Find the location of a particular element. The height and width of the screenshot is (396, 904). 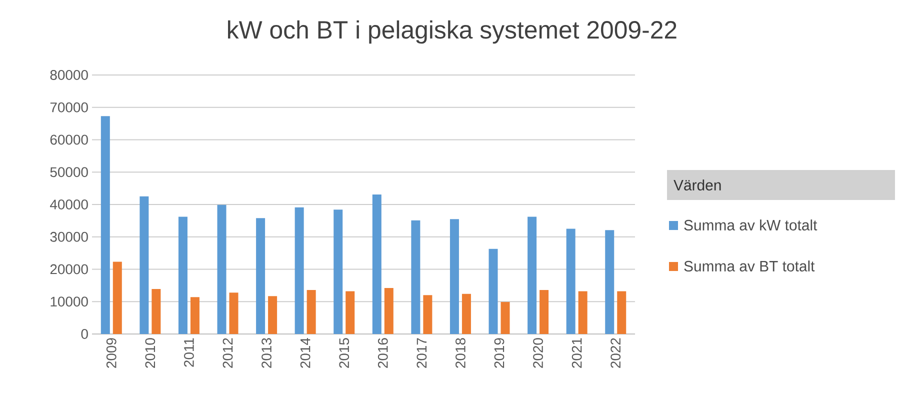

x-tick-label: 2022 is located at coordinates (615, 353).